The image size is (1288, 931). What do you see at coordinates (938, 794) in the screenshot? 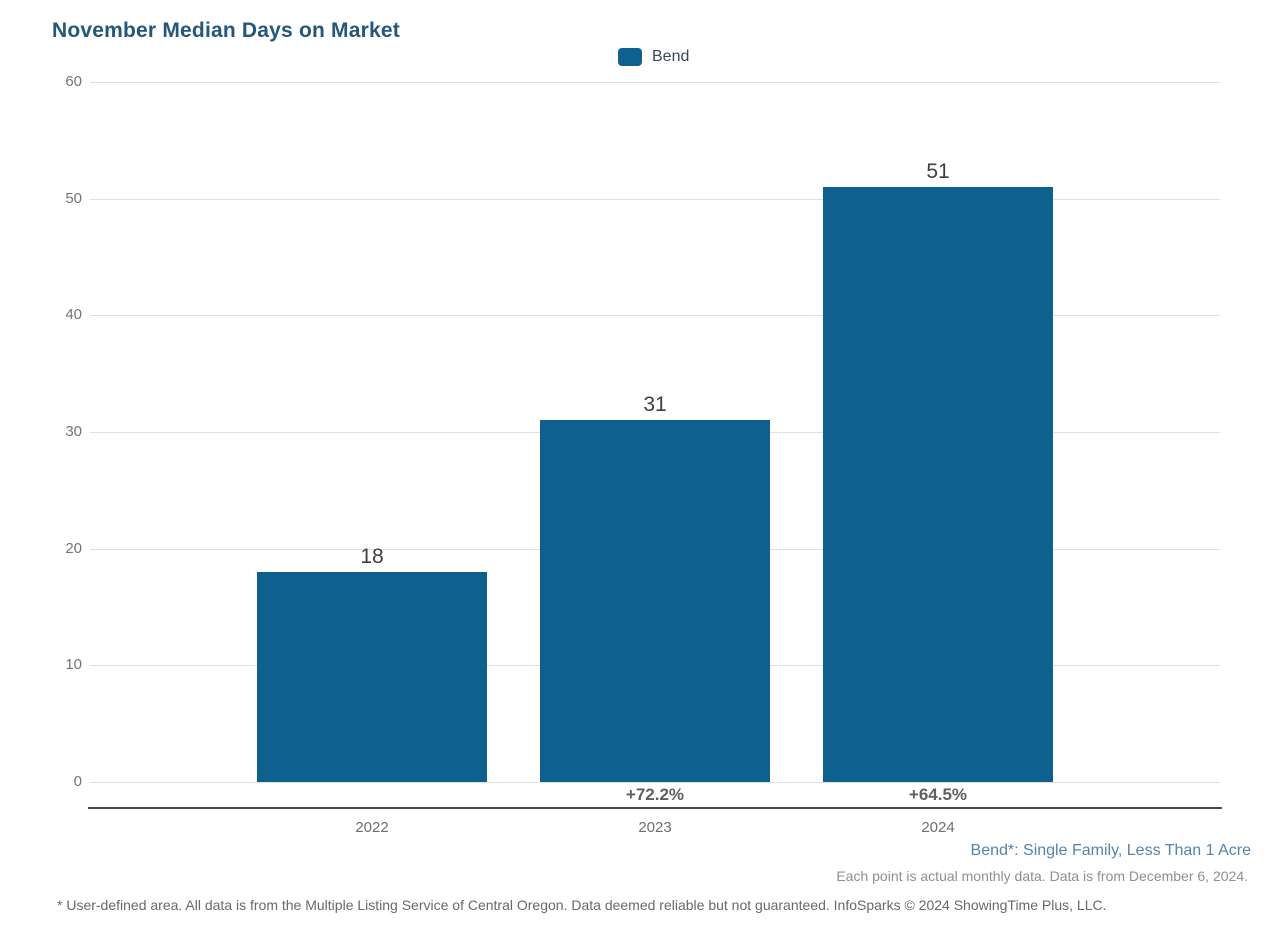
I see `pct-change-2024: +64.5%` at bounding box center [938, 794].